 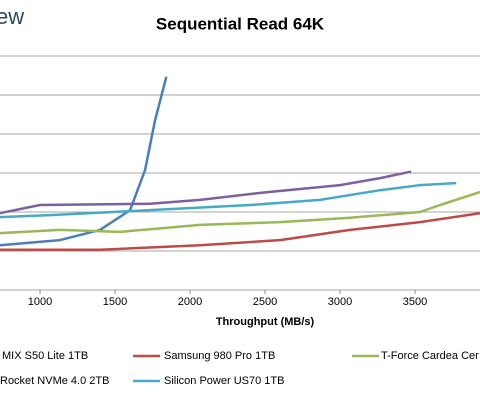 I want to click on x-tick-label: 3500, so click(x=415, y=302).